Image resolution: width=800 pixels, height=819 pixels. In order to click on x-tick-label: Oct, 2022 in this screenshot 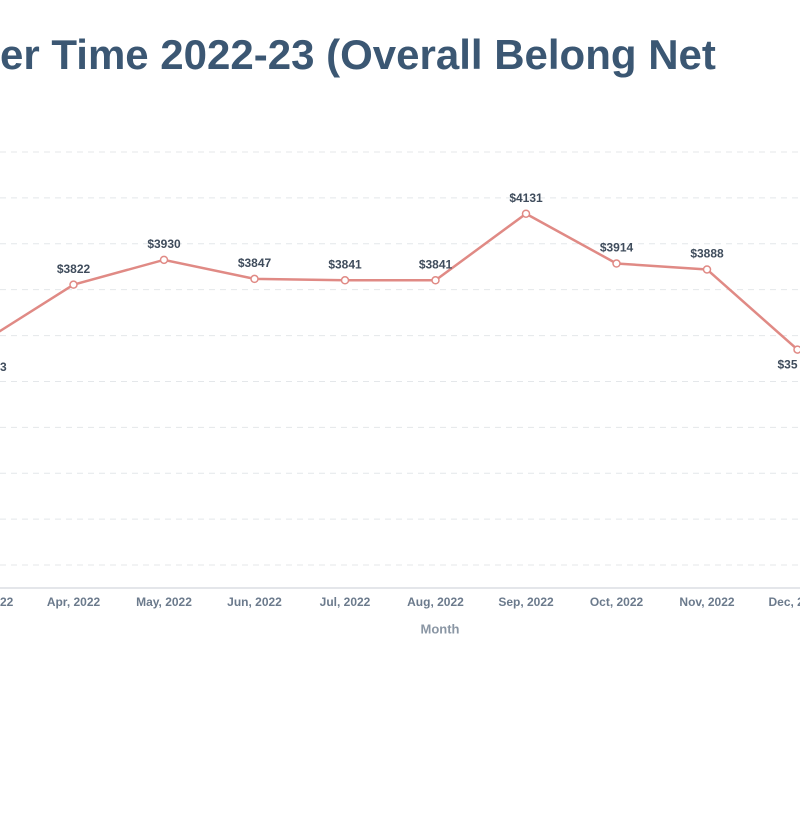, I will do `click(617, 602)`.